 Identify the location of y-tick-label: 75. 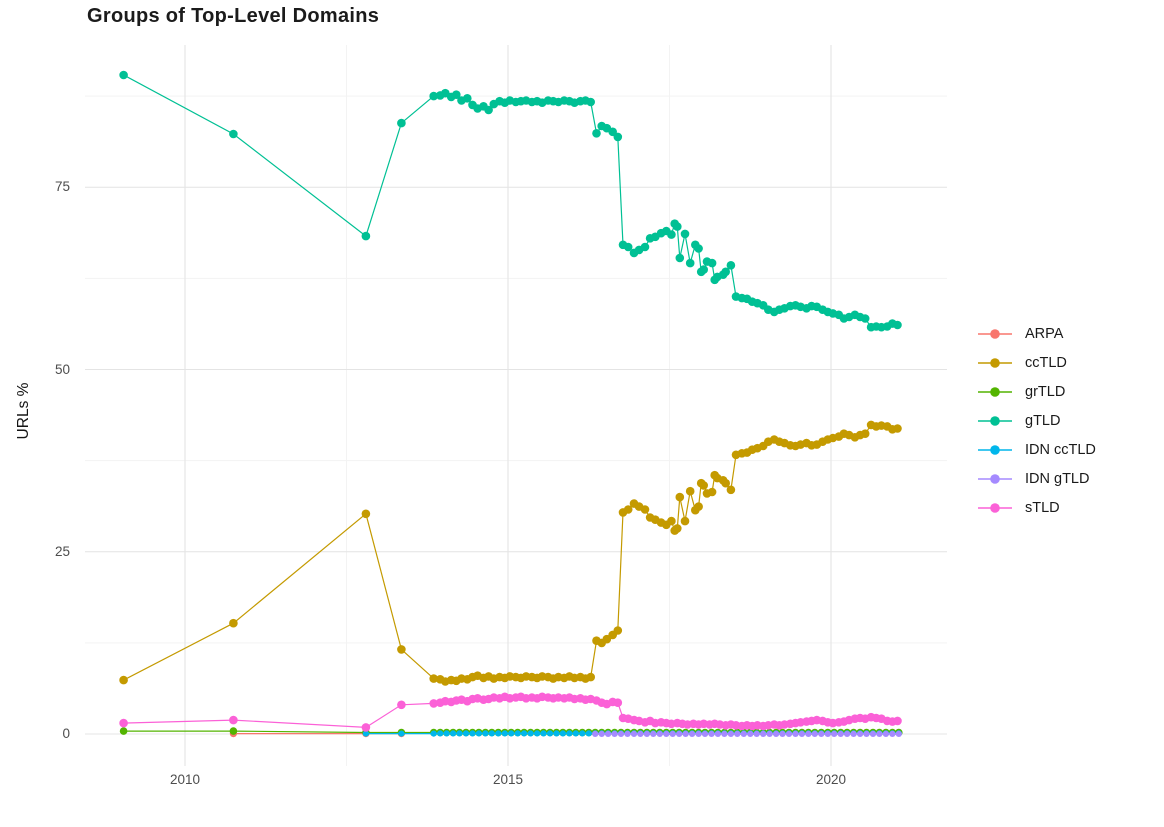
(62, 187).